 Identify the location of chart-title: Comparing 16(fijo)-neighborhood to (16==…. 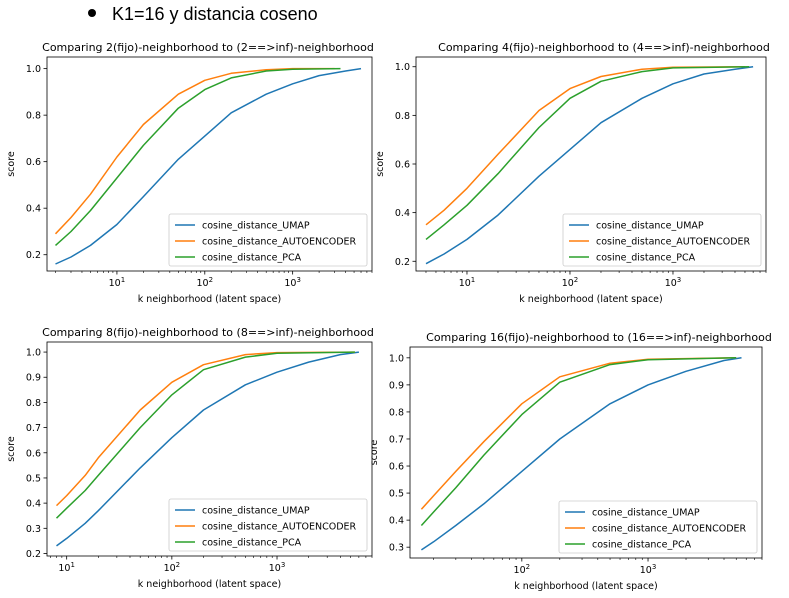
(599, 337).